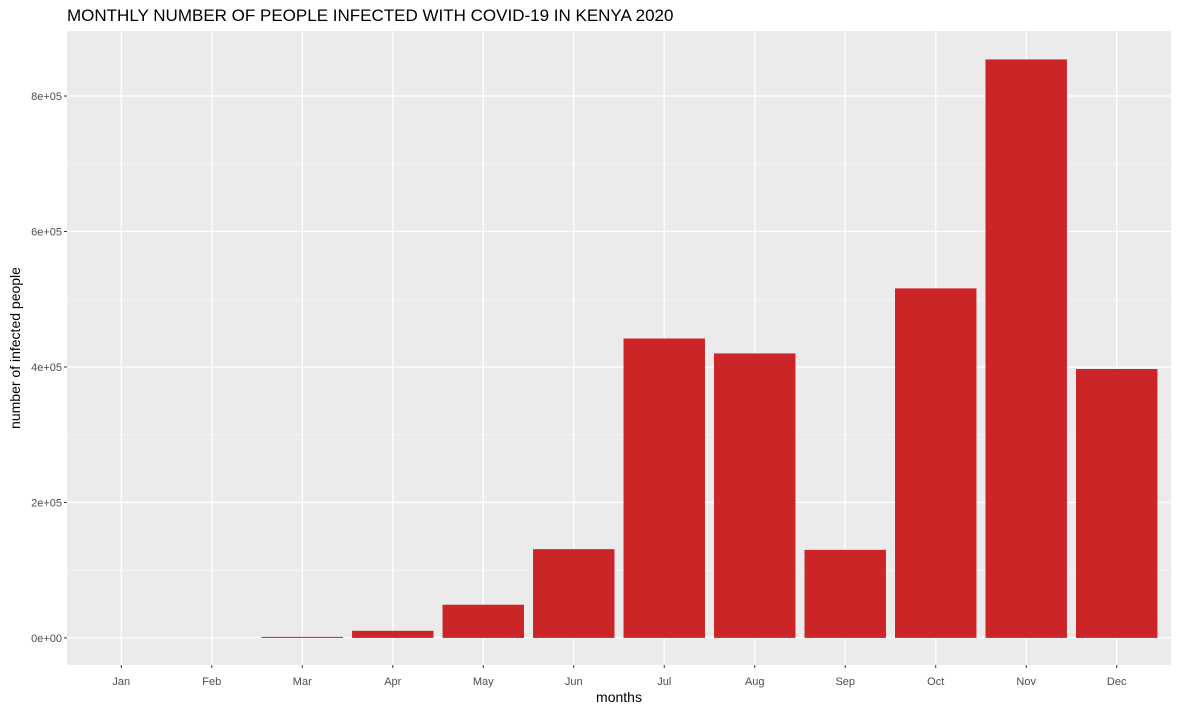 Image resolution: width=1179 pixels, height=712 pixels. I want to click on bar-mar, so click(302, 637).